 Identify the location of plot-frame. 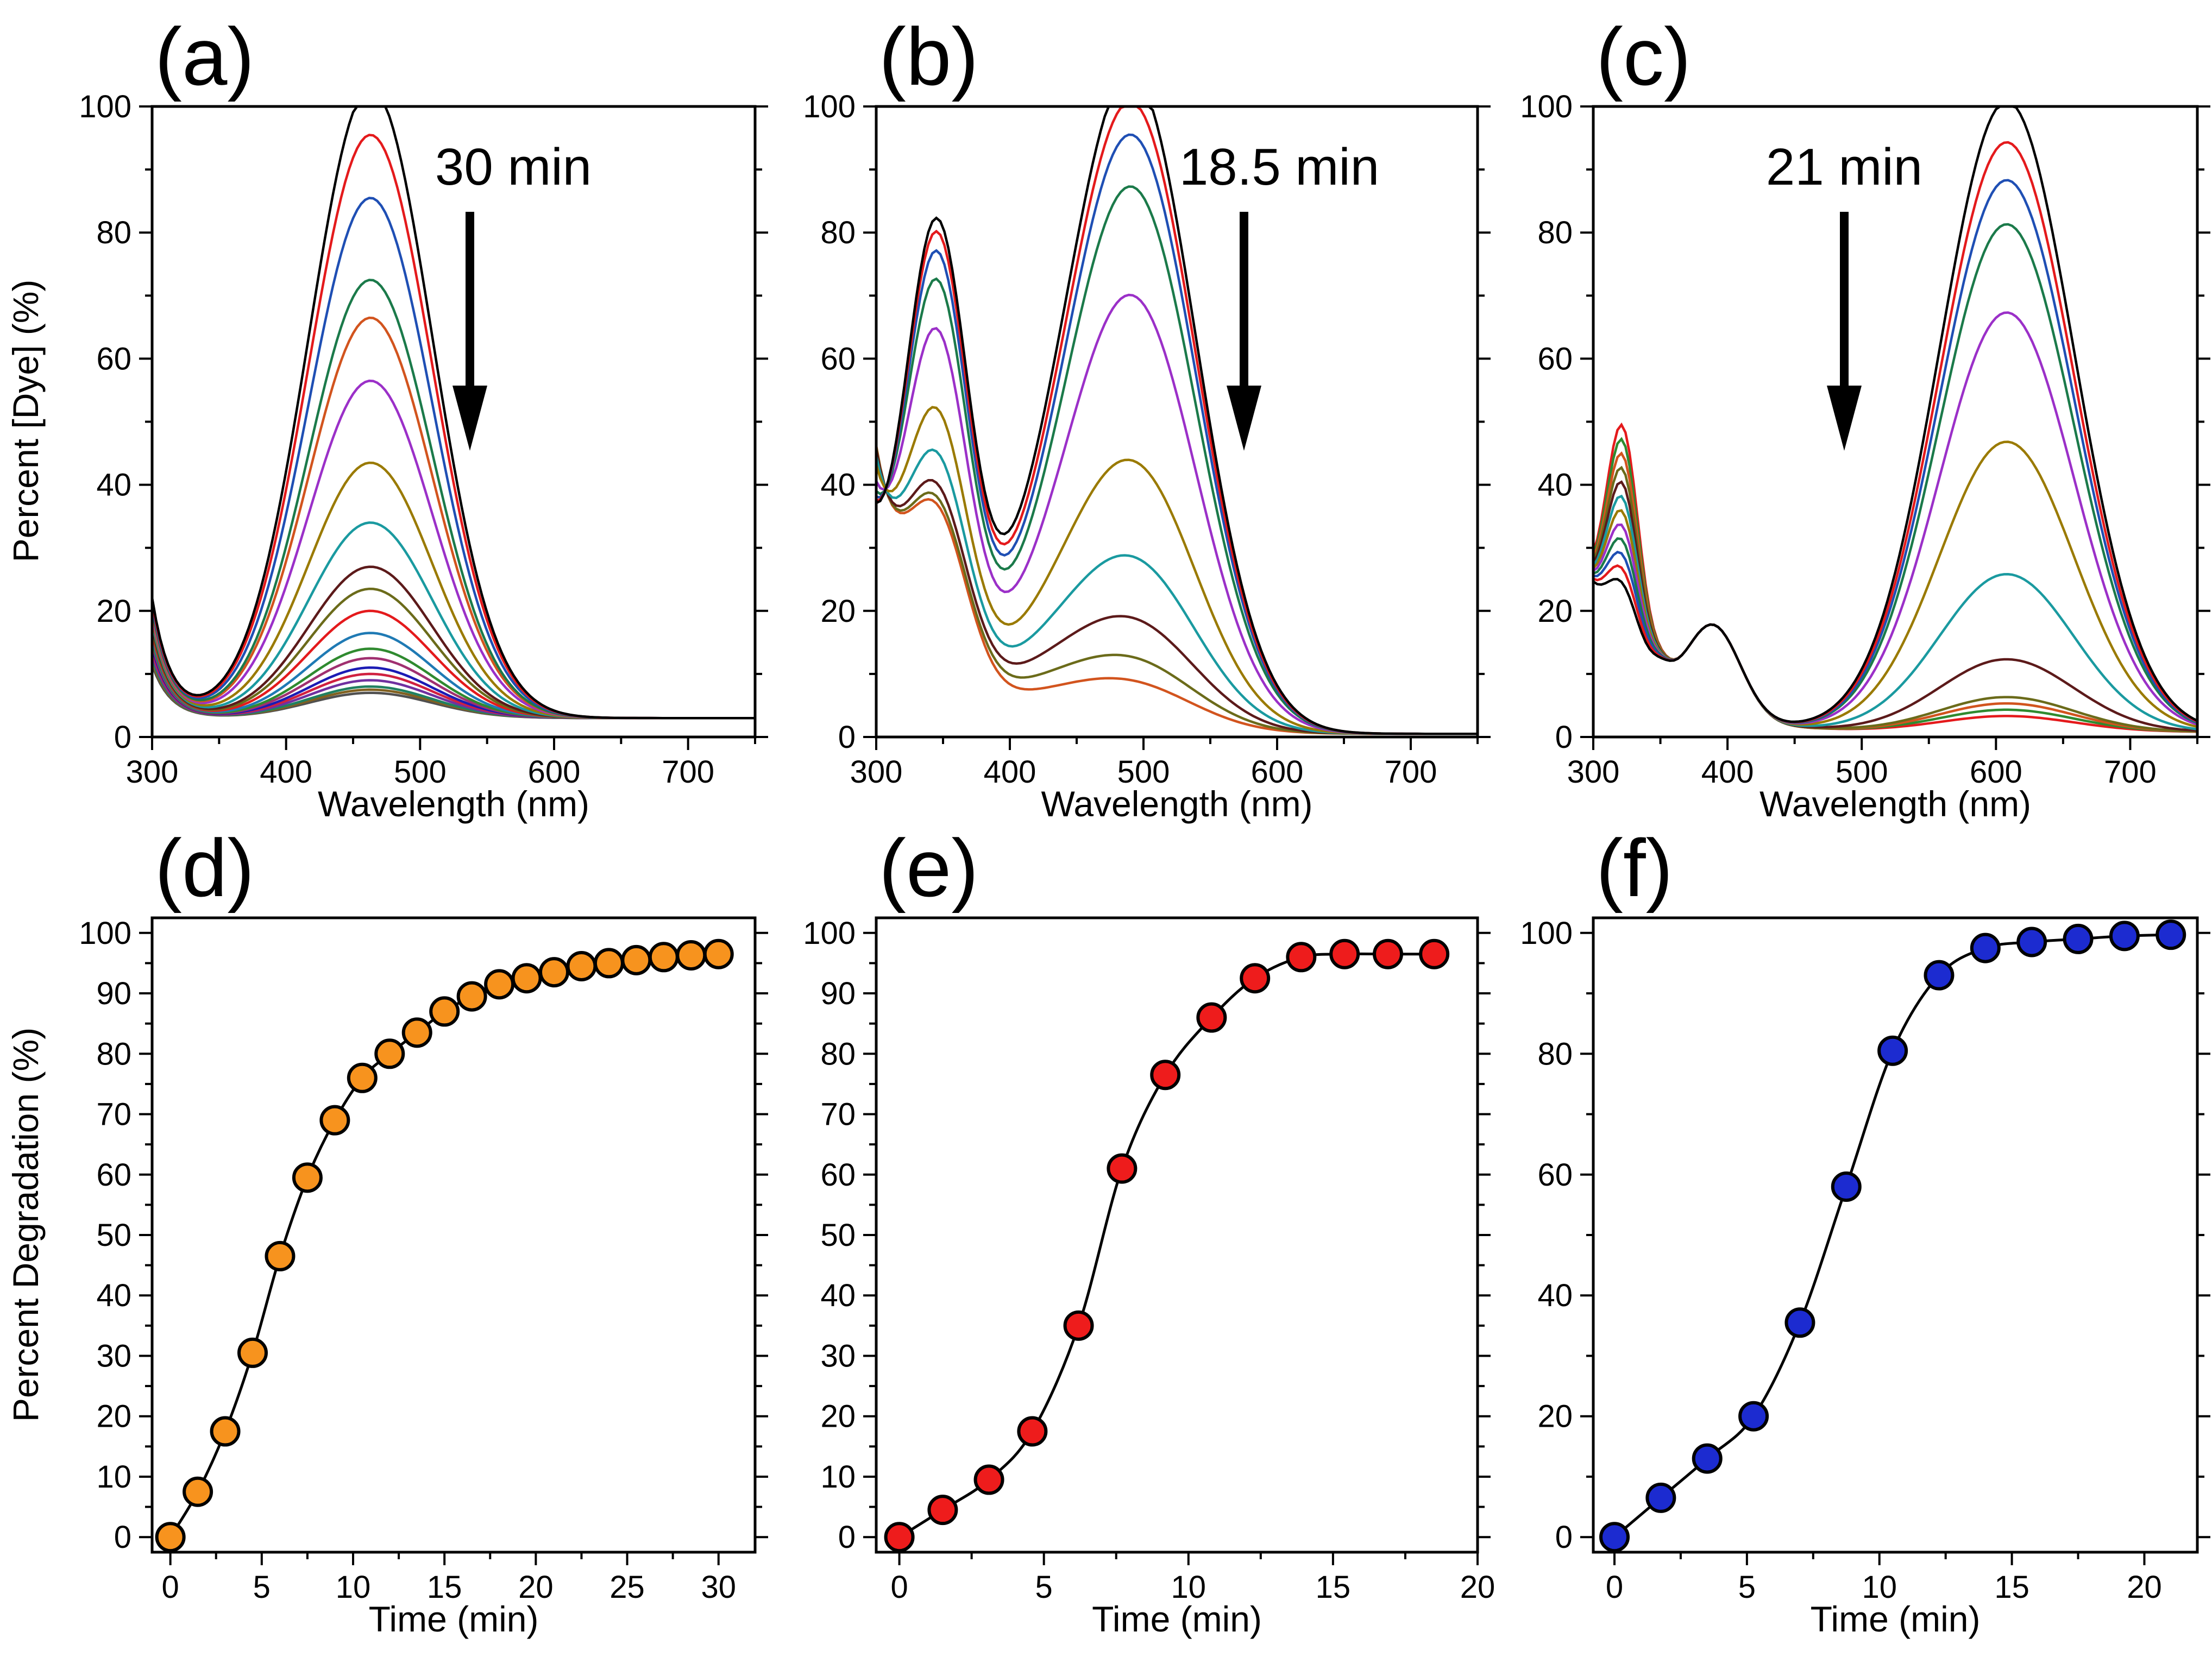
(1895, 422).